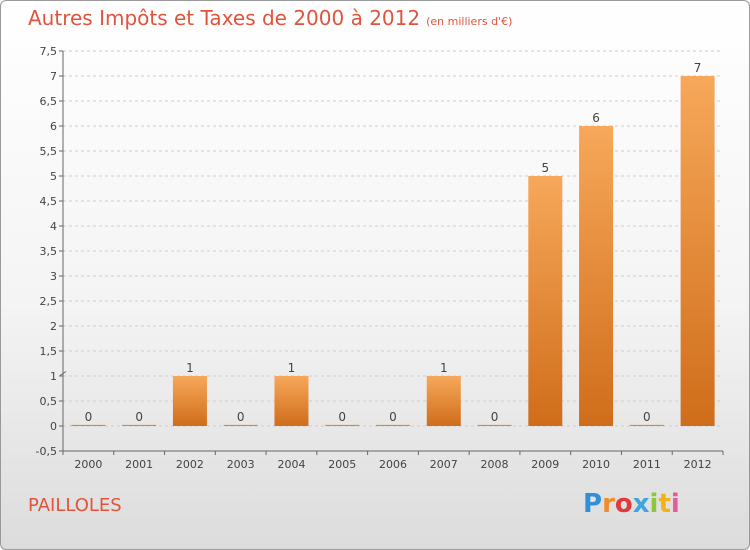 The image size is (750, 550). Describe the element at coordinates (49, 151) in the screenshot. I see `y-tick-label: 5,5` at that location.